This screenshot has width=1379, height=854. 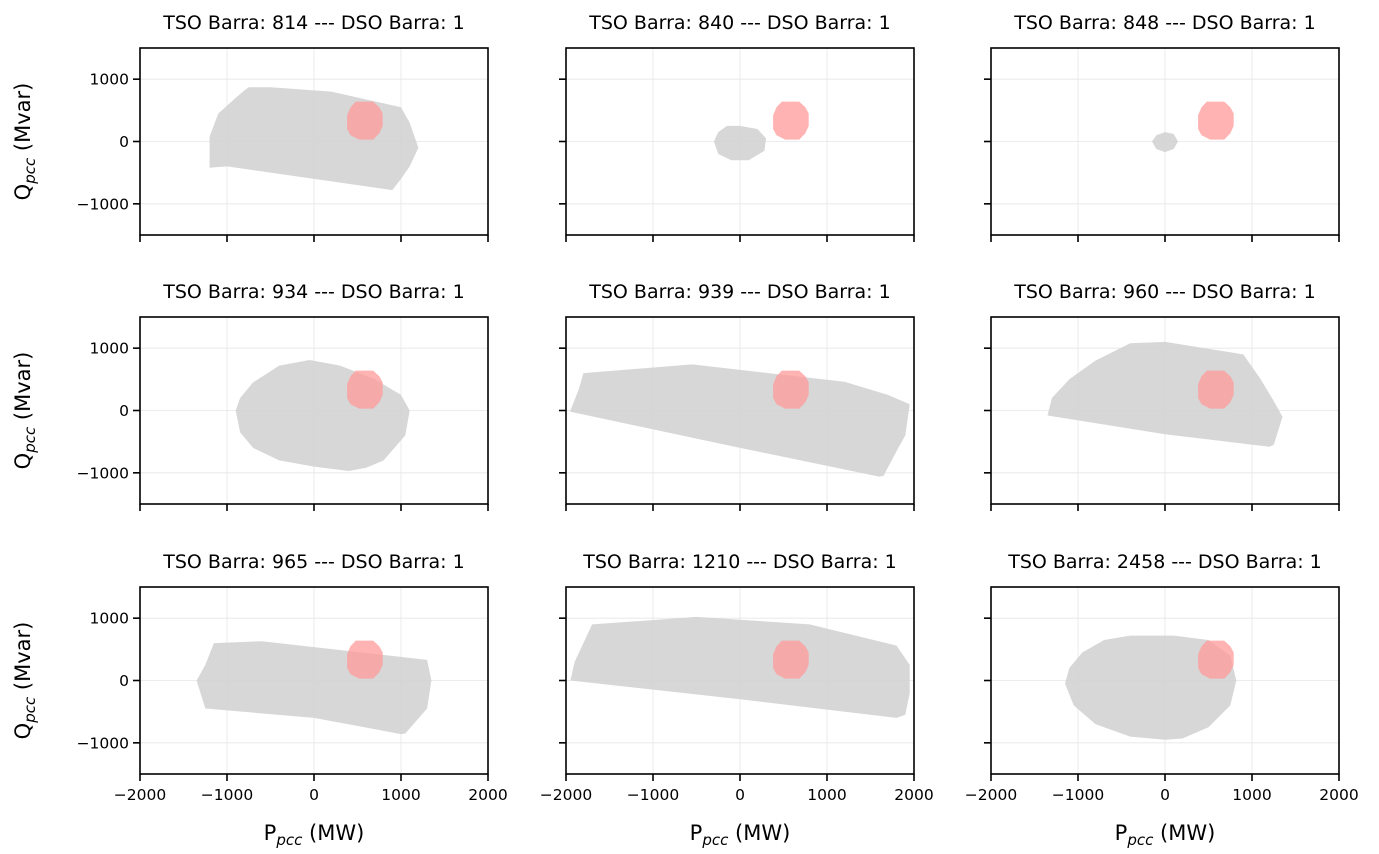 What do you see at coordinates (1164, 292) in the screenshot?
I see `subplot-title: TSO Barra: 960 --- DSO Barra: 1` at bounding box center [1164, 292].